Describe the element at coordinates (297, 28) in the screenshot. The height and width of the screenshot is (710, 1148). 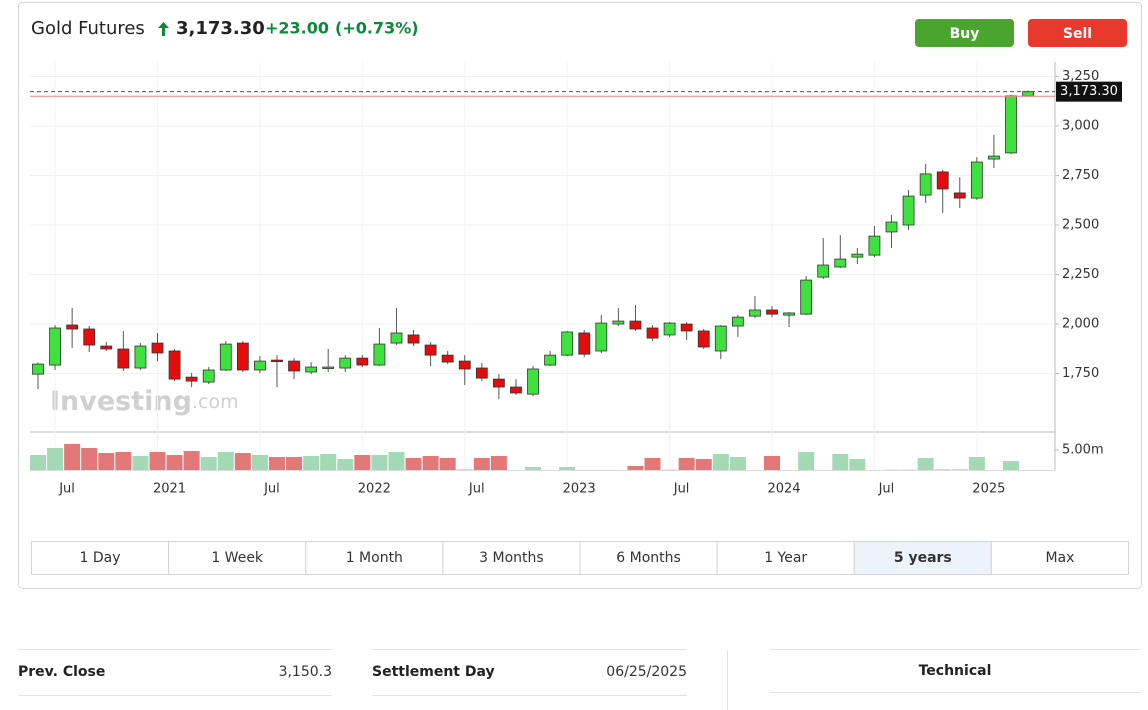
I see `change: +23.00` at that location.